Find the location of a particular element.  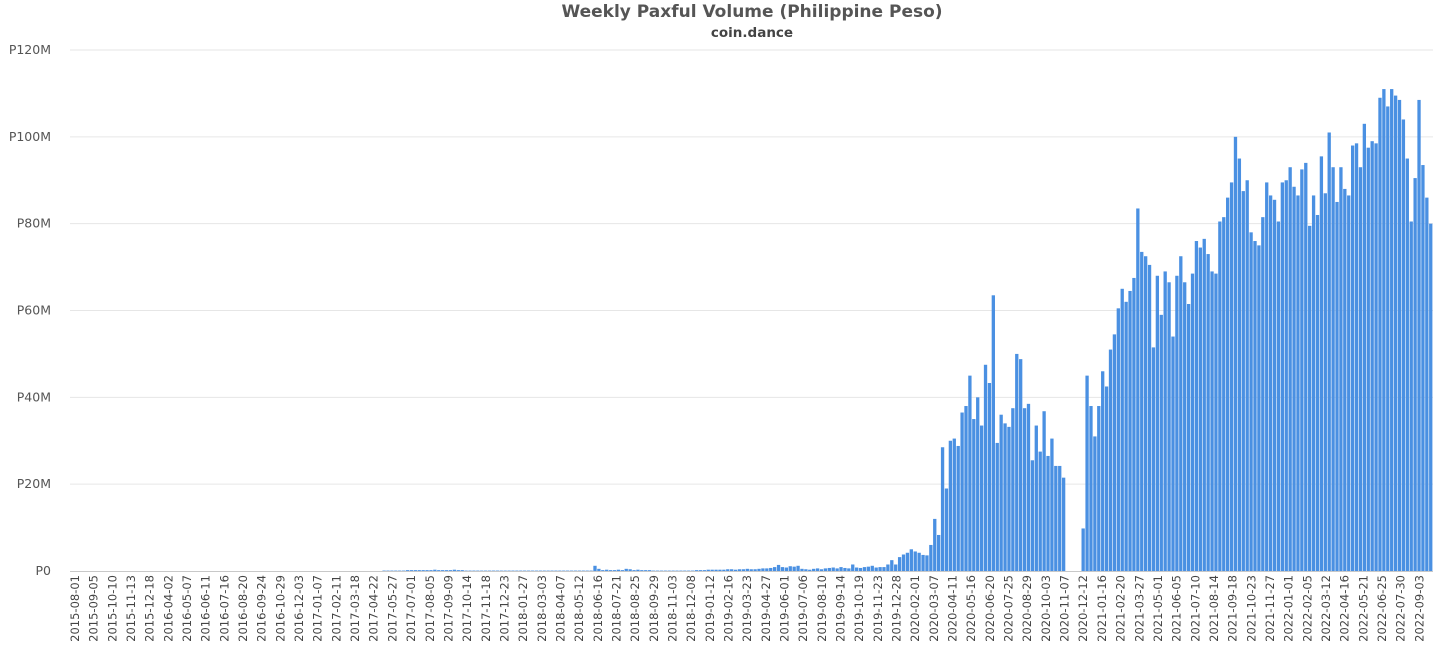

y-tick-label: P100M is located at coordinates (30, 136).